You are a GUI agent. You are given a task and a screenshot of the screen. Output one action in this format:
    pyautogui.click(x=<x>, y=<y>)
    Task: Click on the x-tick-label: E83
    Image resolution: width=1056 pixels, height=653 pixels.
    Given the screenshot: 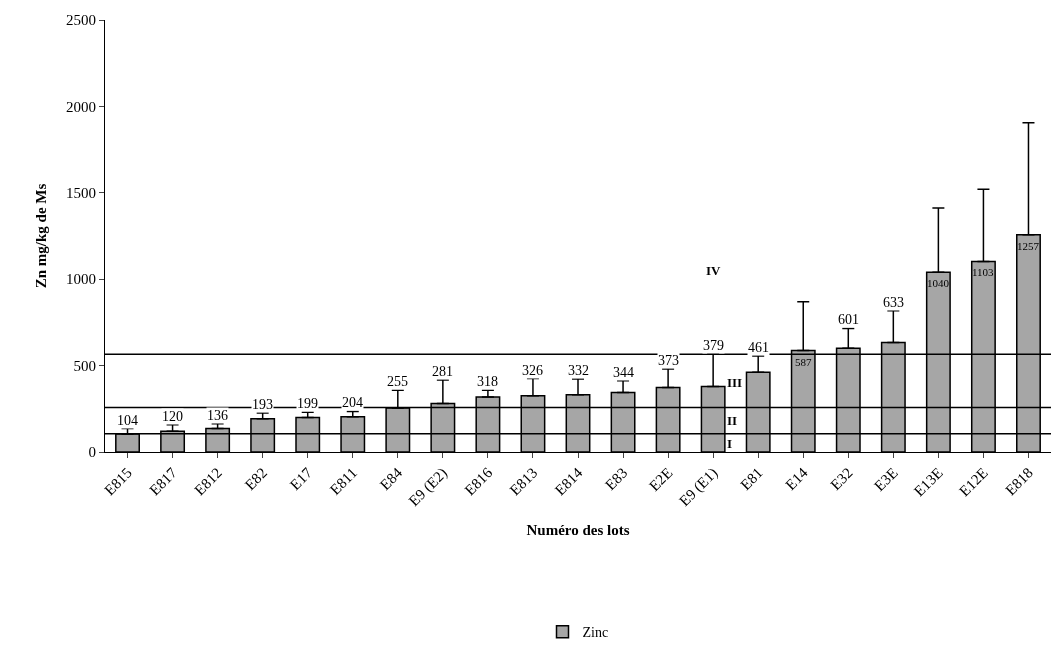 What is the action you would take?
    pyautogui.click(x=616, y=479)
    